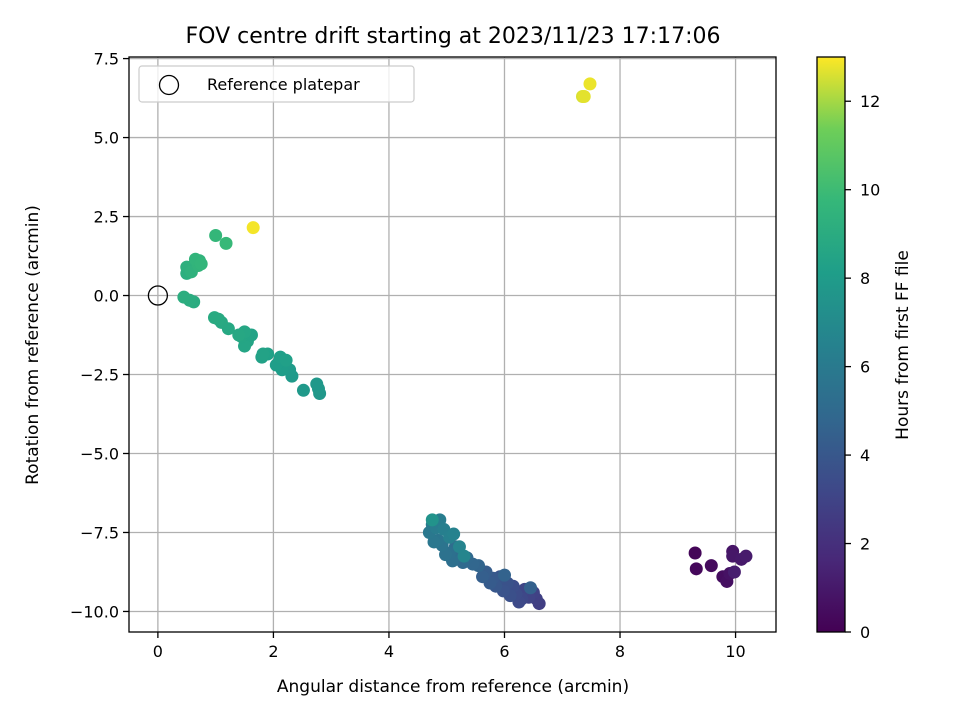 Image resolution: width=960 pixels, height=720 pixels. I want to click on legend-marker-icon, so click(169, 85).